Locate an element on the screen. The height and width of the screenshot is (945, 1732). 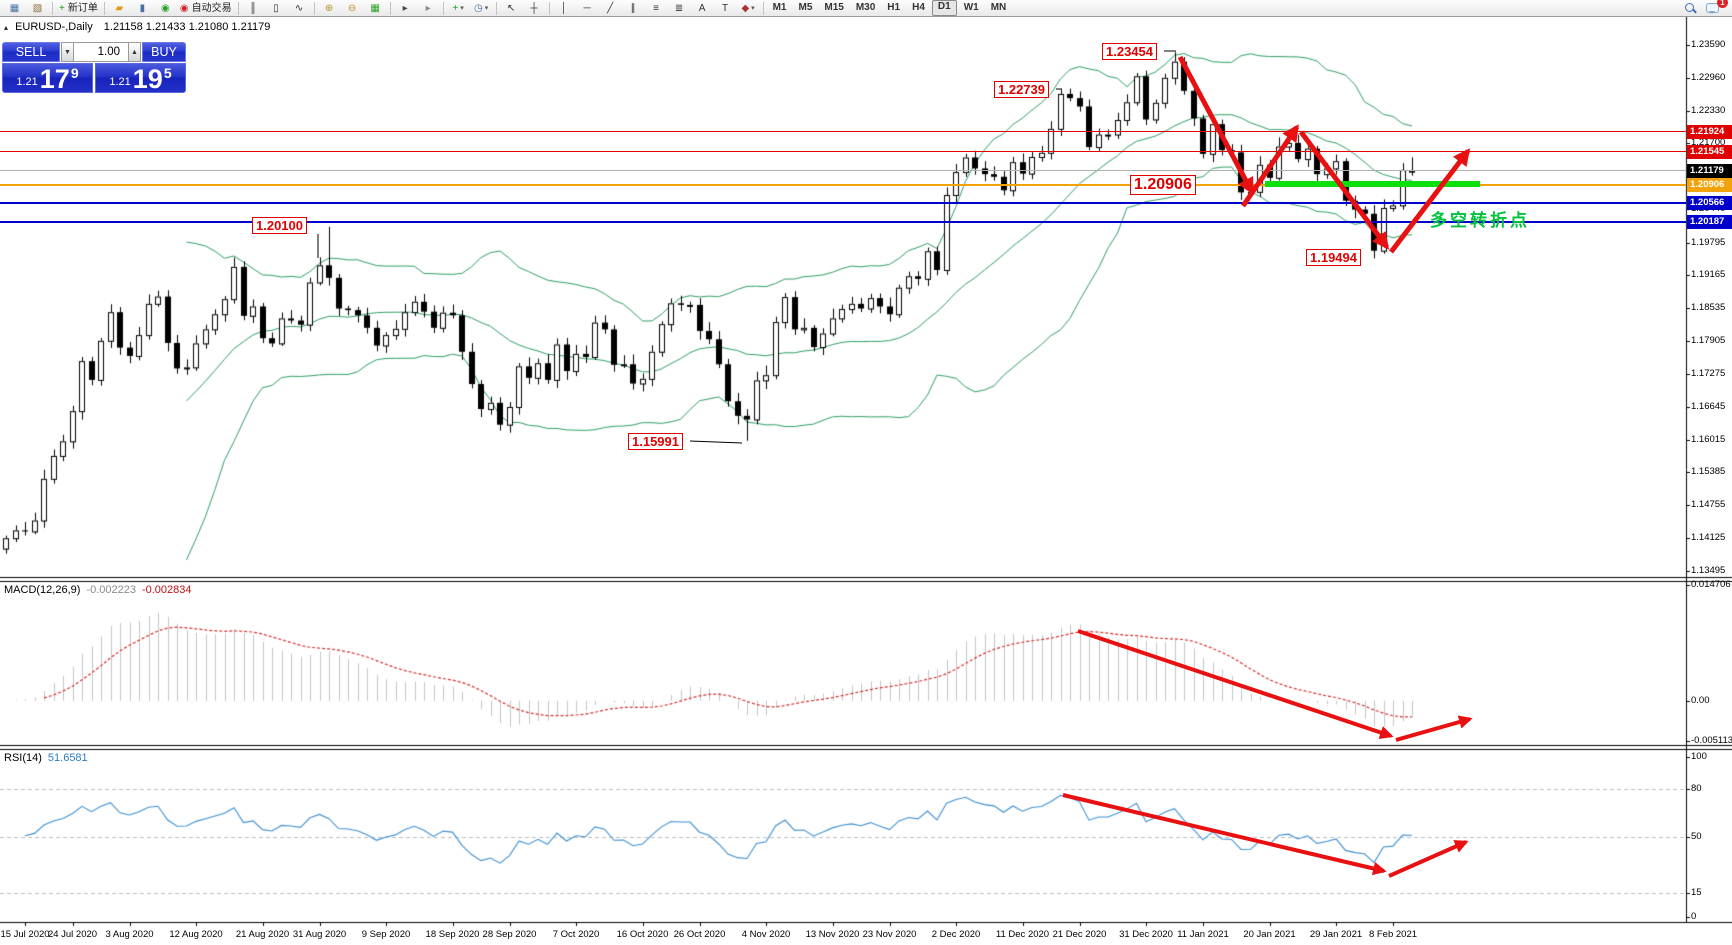
timeframe-W1: W1 is located at coordinates (971, 7).